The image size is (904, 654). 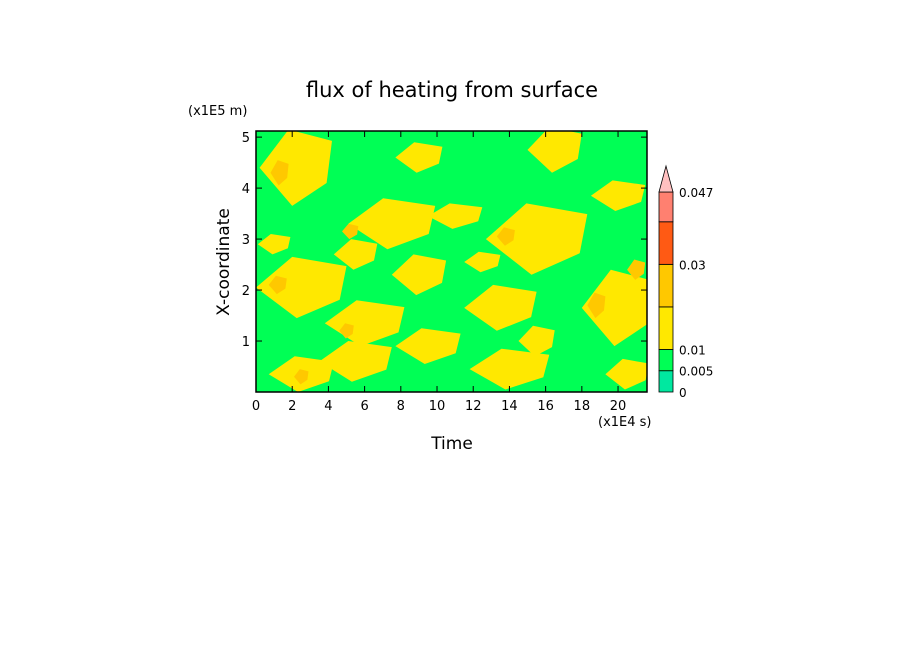 What do you see at coordinates (666, 178) in the screenshot?
I see `colorbar-extend-triangle` at bounding box center [666, 178].